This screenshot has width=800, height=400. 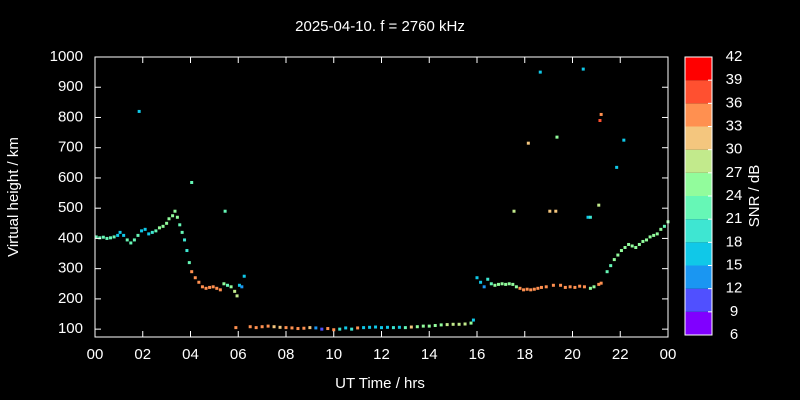 What do you see at coordinates (95, 354) in the screenshot?
I see `x-tick-label: 00` at bounding box center [95, 354].